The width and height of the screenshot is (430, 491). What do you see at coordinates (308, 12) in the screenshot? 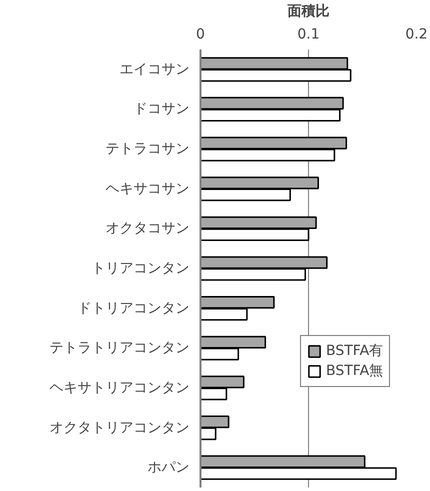
I see `x-axis-title: 面積比` at bounding box center [308, 12].